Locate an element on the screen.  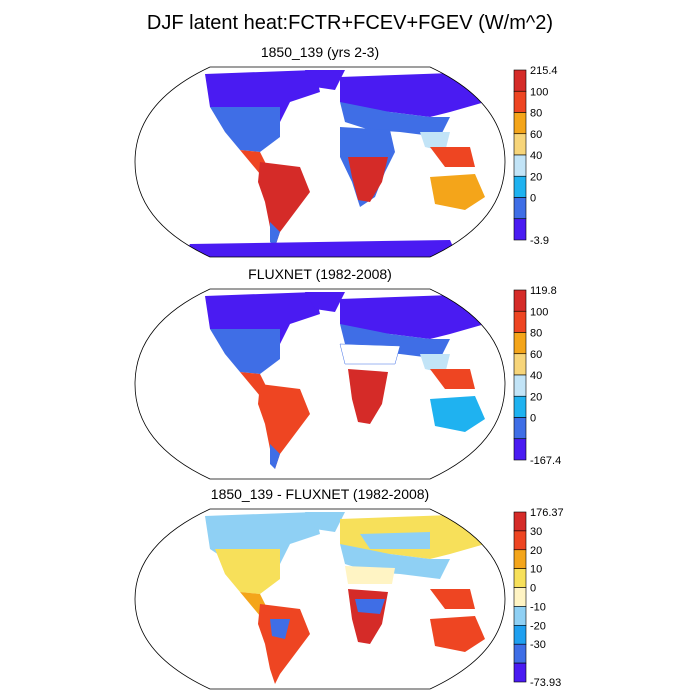
panel-1-title: 1850_139 (yrs 2-3) is located at coordinates (320, 52).